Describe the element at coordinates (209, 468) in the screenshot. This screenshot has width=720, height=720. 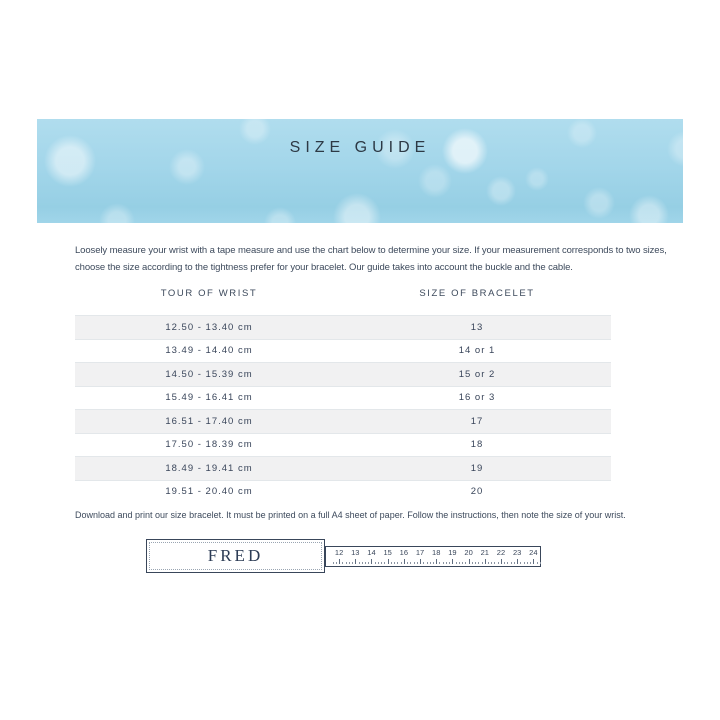
I see `wrist-cell: 18.49 - 19.41 cm` at that location.